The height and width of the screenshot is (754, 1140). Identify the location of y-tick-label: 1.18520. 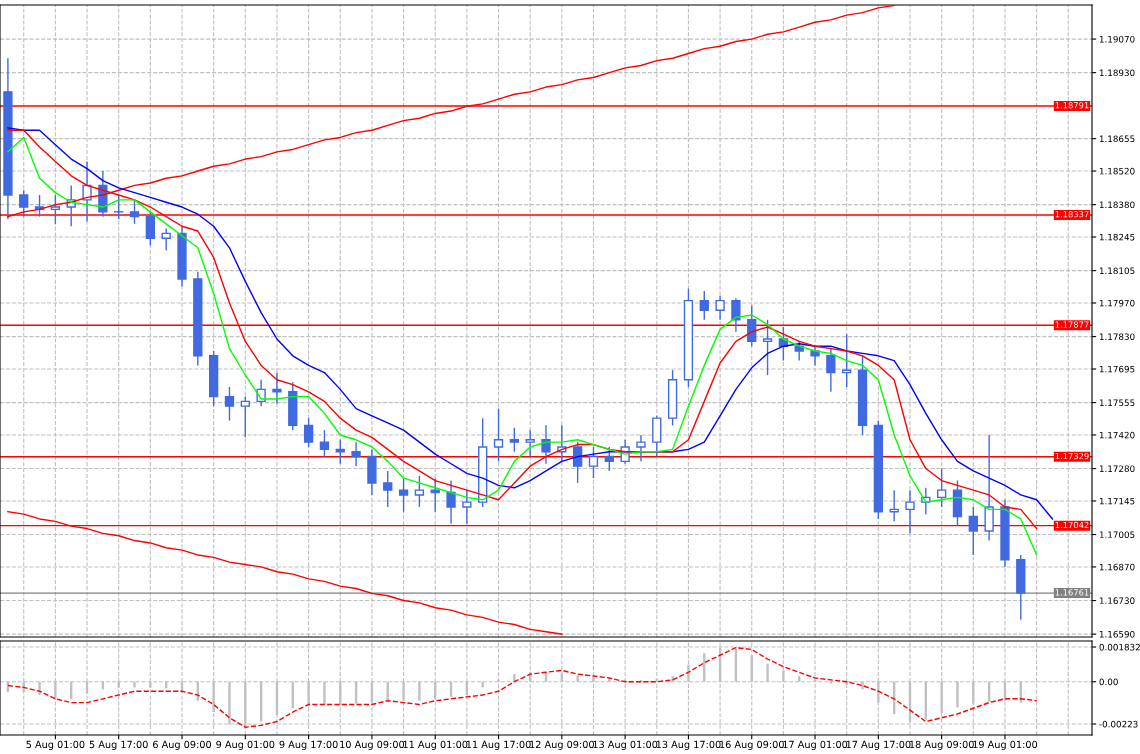
(1117, 171).